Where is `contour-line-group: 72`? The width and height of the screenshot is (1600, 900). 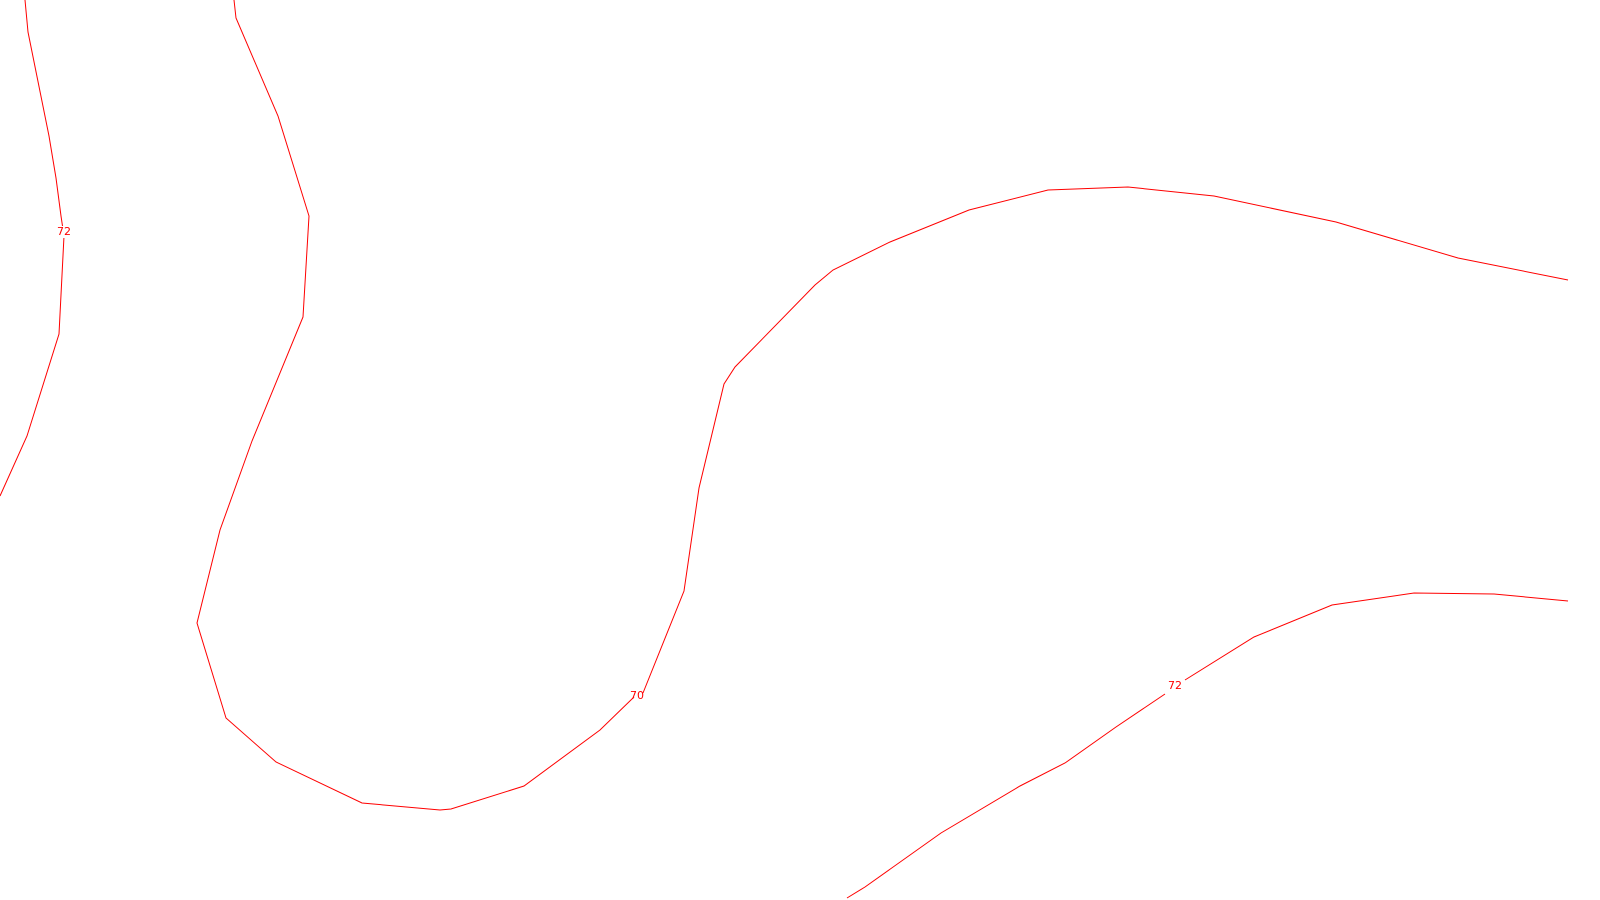 contour-line-group: 72 is located at coordinates (37, 248).